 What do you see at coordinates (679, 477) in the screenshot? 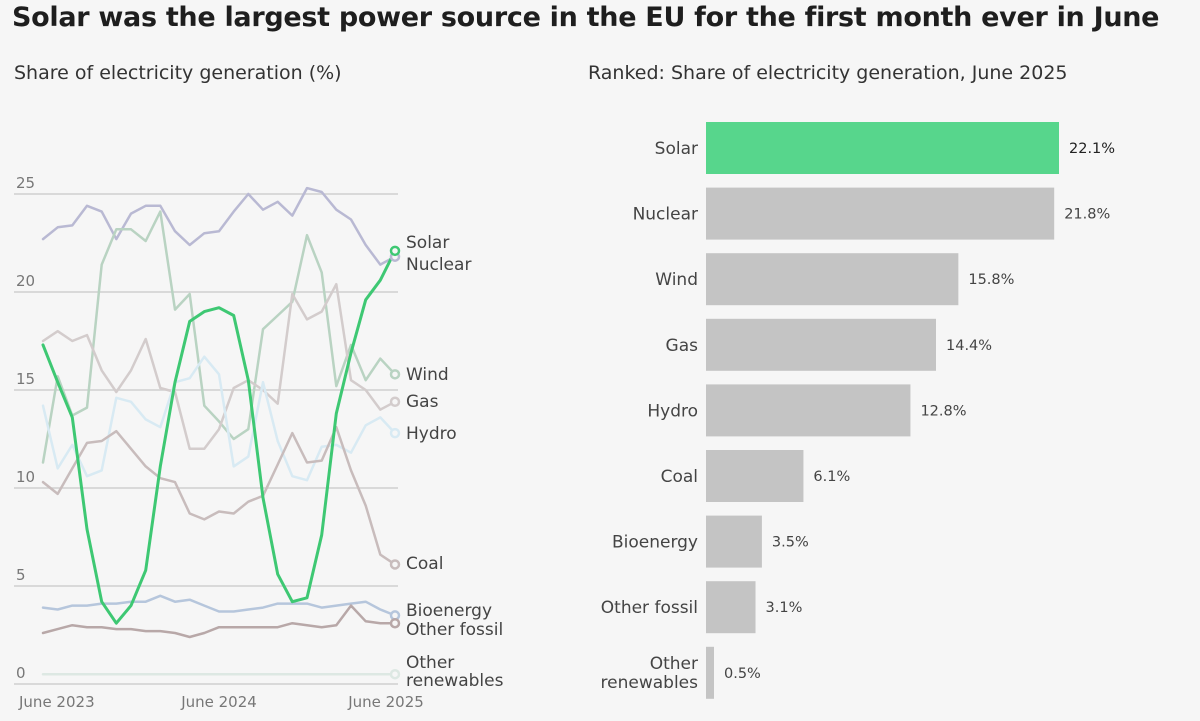
I see `bar-category-label: Coal` at bounding box center [679, 477].